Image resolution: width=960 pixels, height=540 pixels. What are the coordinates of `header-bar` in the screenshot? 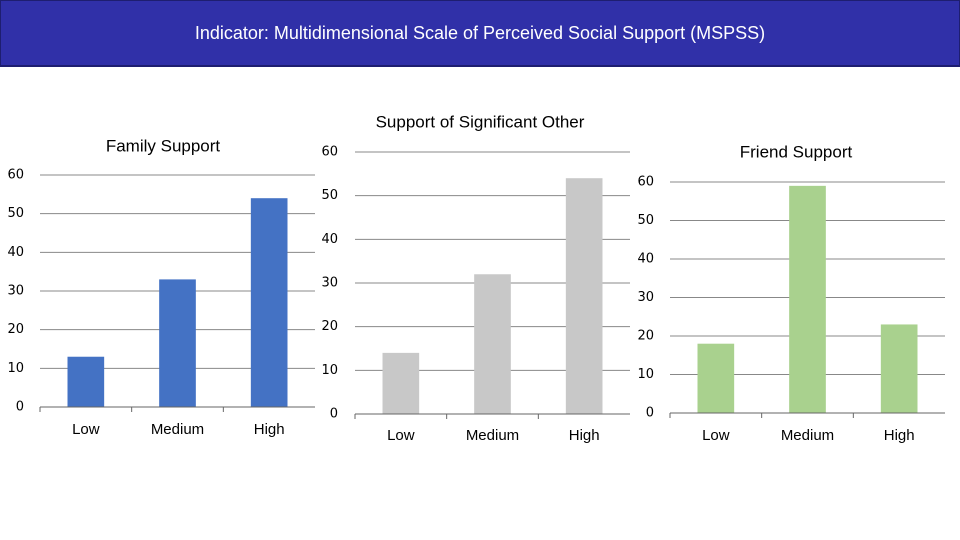 It's located at (480, 33).